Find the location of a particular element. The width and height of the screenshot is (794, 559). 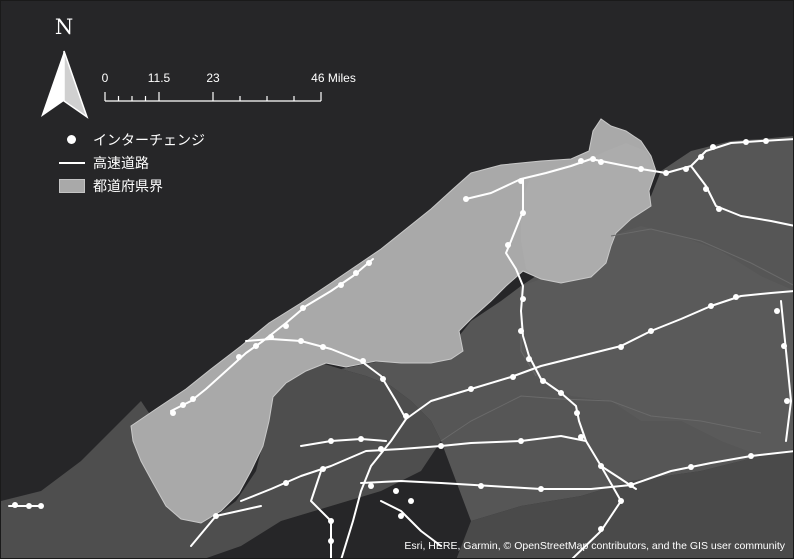

land-southeast-plateau is located at coordinates (657, 341).